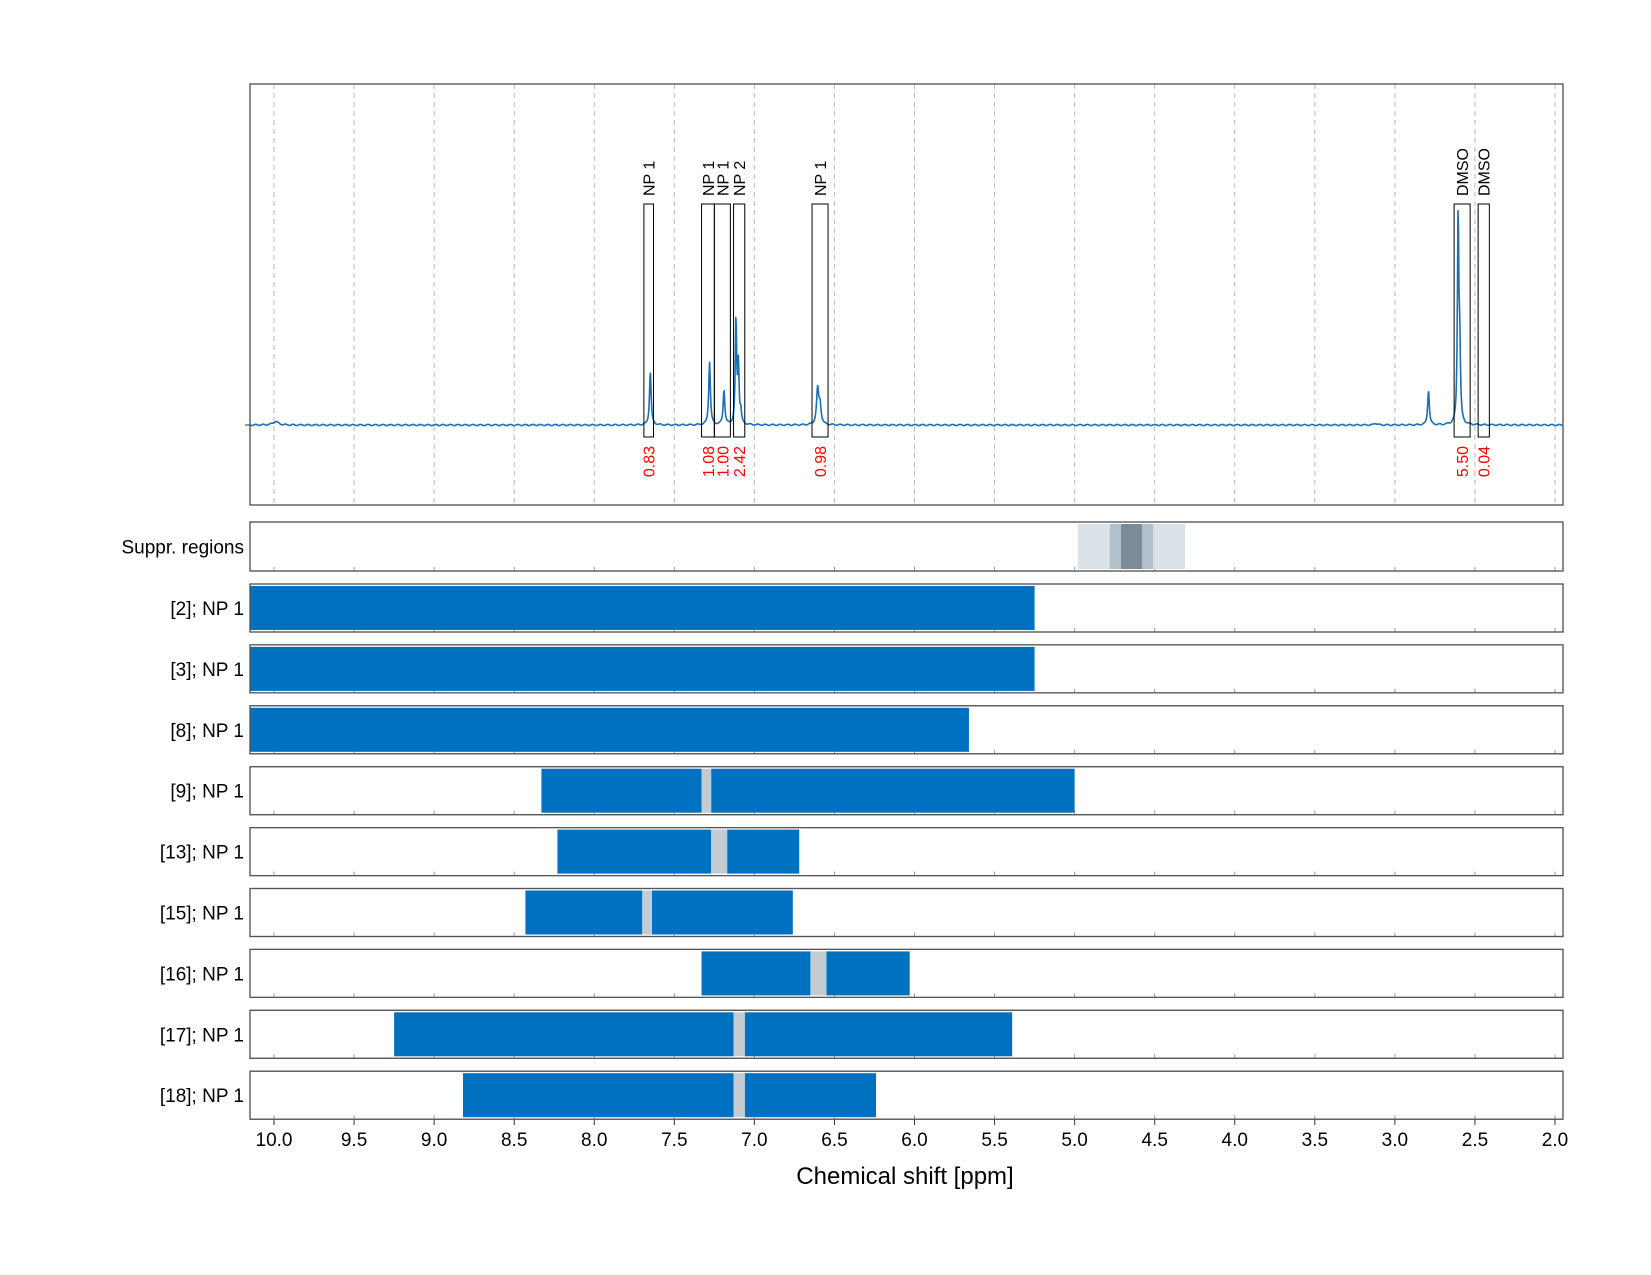 This screenshot has height=1275, width=1651. What do you see at coordinates (674, 1140) in the screenshot?
I see `x-tick-label: 7.5` at bounding box center [674, 1140].